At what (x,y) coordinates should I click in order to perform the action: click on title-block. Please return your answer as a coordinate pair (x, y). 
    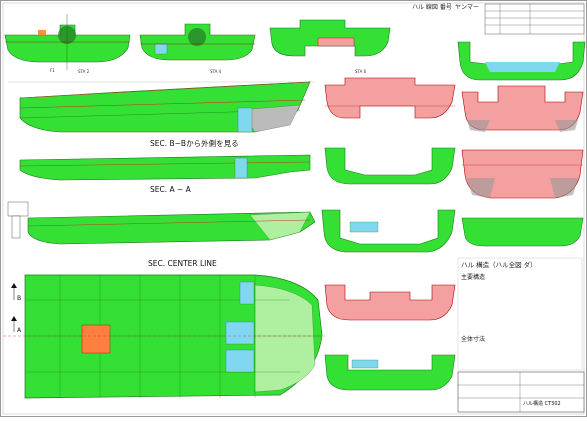
    Looking at the image, I should click on (521, 392).